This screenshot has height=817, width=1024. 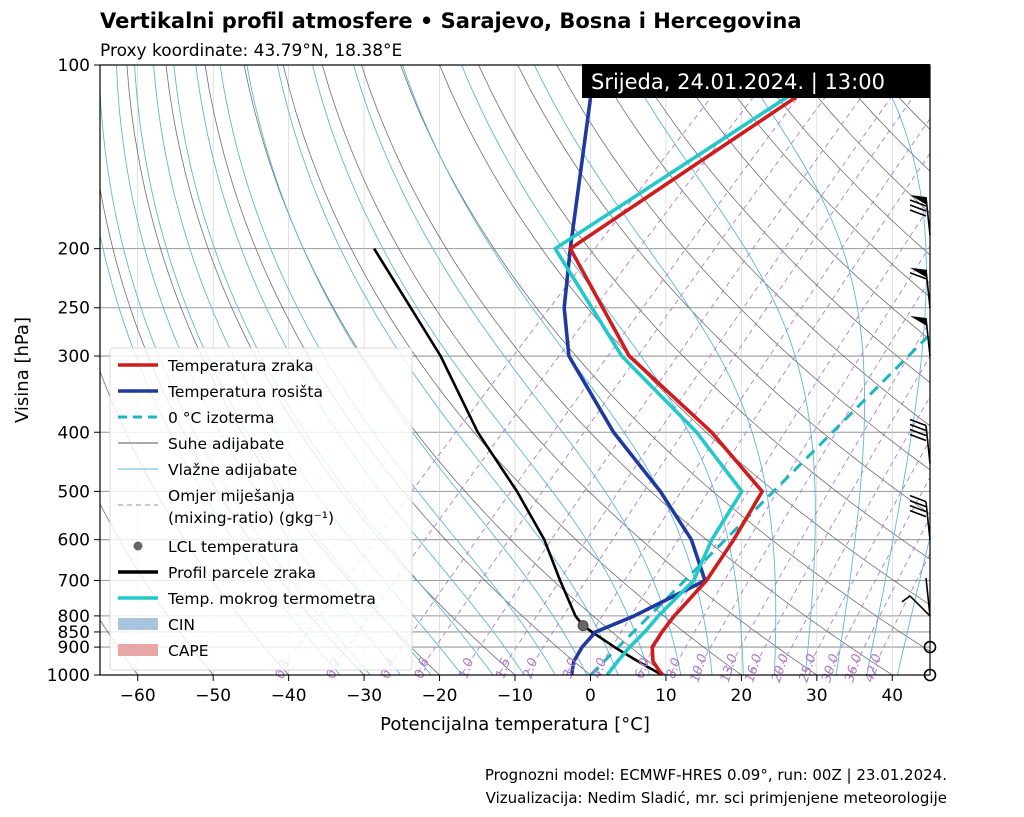 What do you see at coordinates (271, 599) in the screenshot?
I see `legend-label: Temp. mokrog termometra` at bounding box center [271, 599].